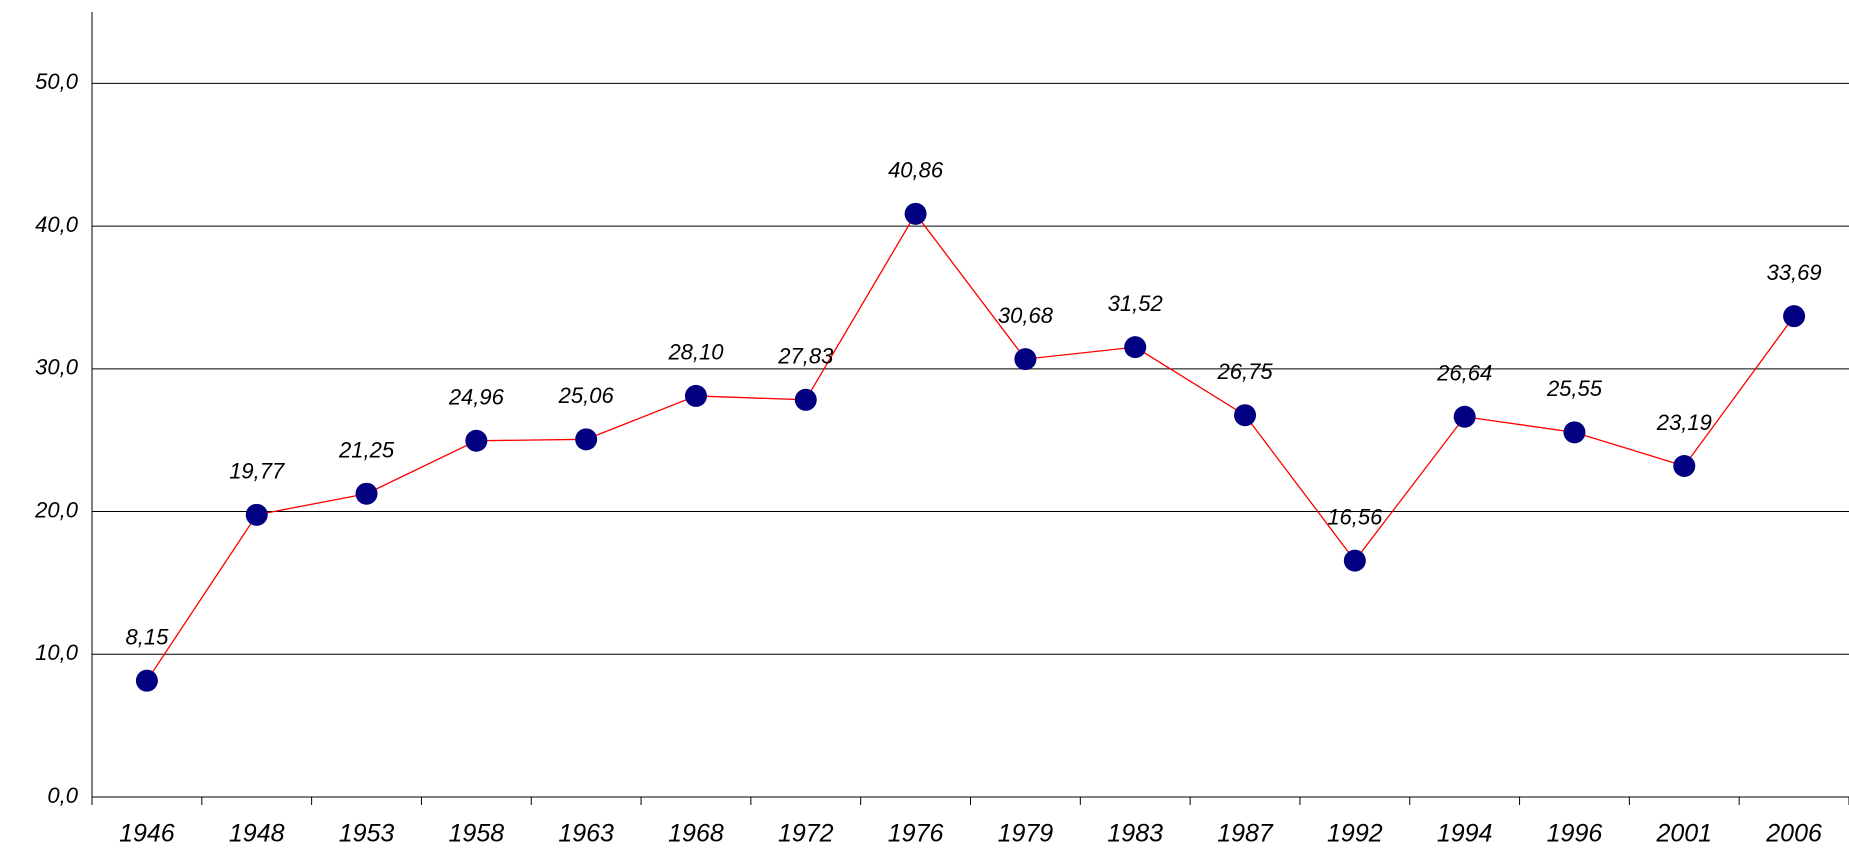 This screenshot has width=1849, height=863. Describe the element at coordinates (806, 834) in the screenshot. I see `x-tick-label: 1972` at that location.